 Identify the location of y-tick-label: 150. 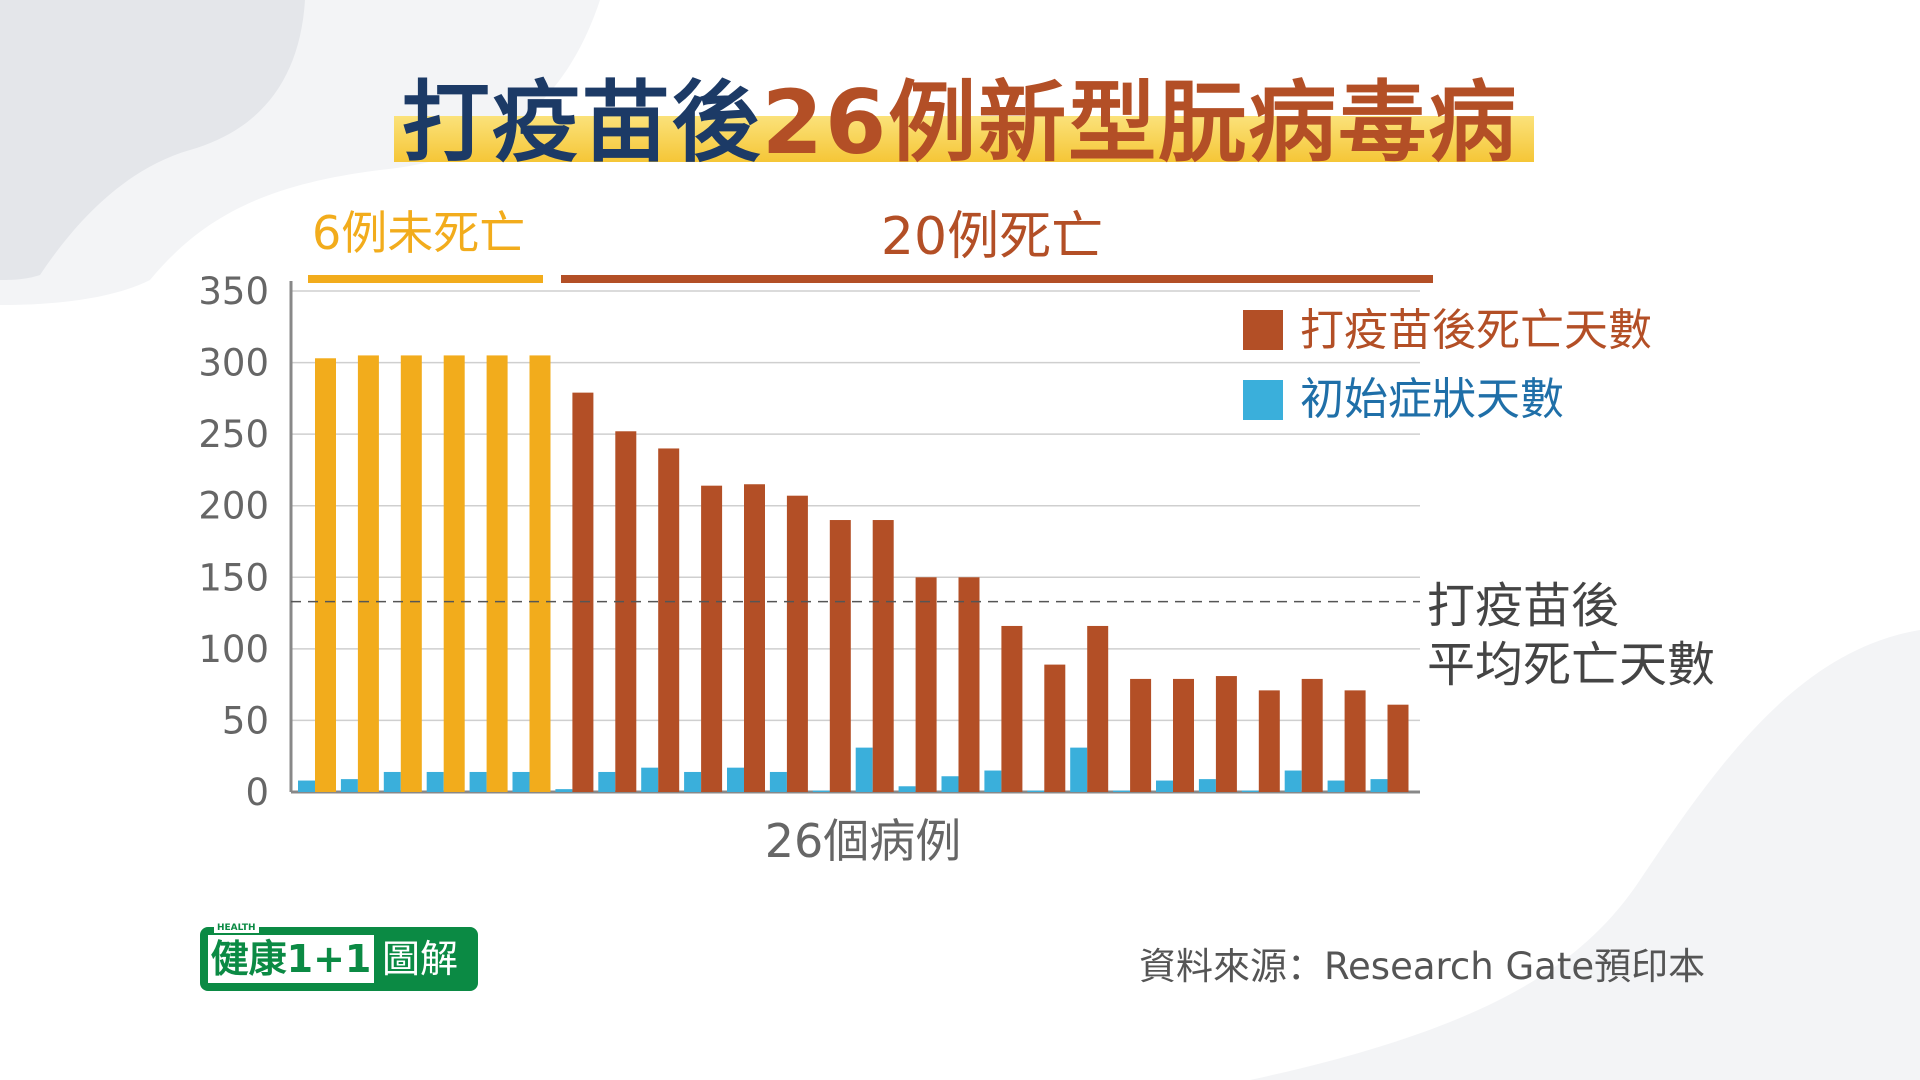
(233, 577).